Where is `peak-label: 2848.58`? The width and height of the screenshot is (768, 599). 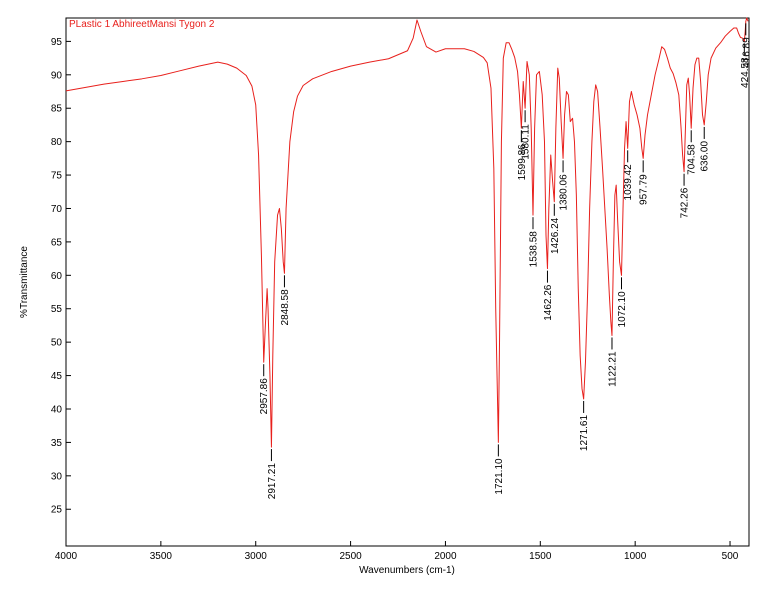
peak-label: 2848.58 is located at coordinates (285, 307).